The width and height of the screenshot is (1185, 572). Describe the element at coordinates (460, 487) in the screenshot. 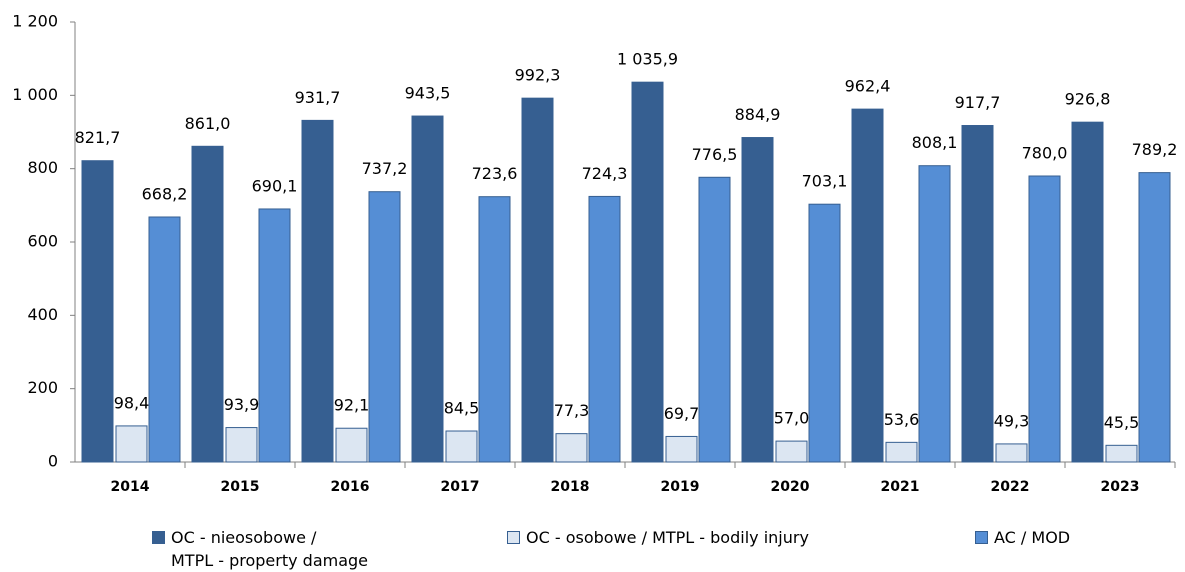

I see `x-tick-label: 2017` at that location.